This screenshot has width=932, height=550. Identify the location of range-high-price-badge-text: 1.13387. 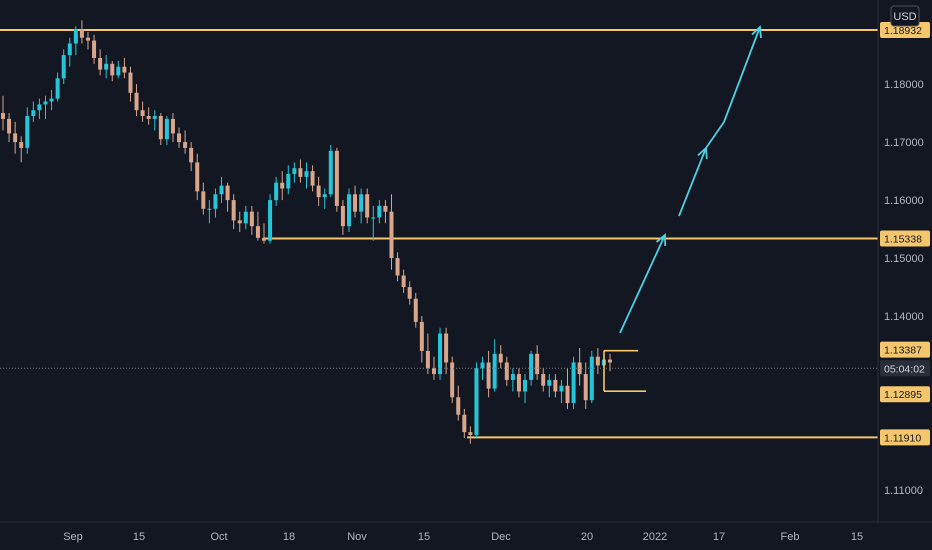
(903, 351).